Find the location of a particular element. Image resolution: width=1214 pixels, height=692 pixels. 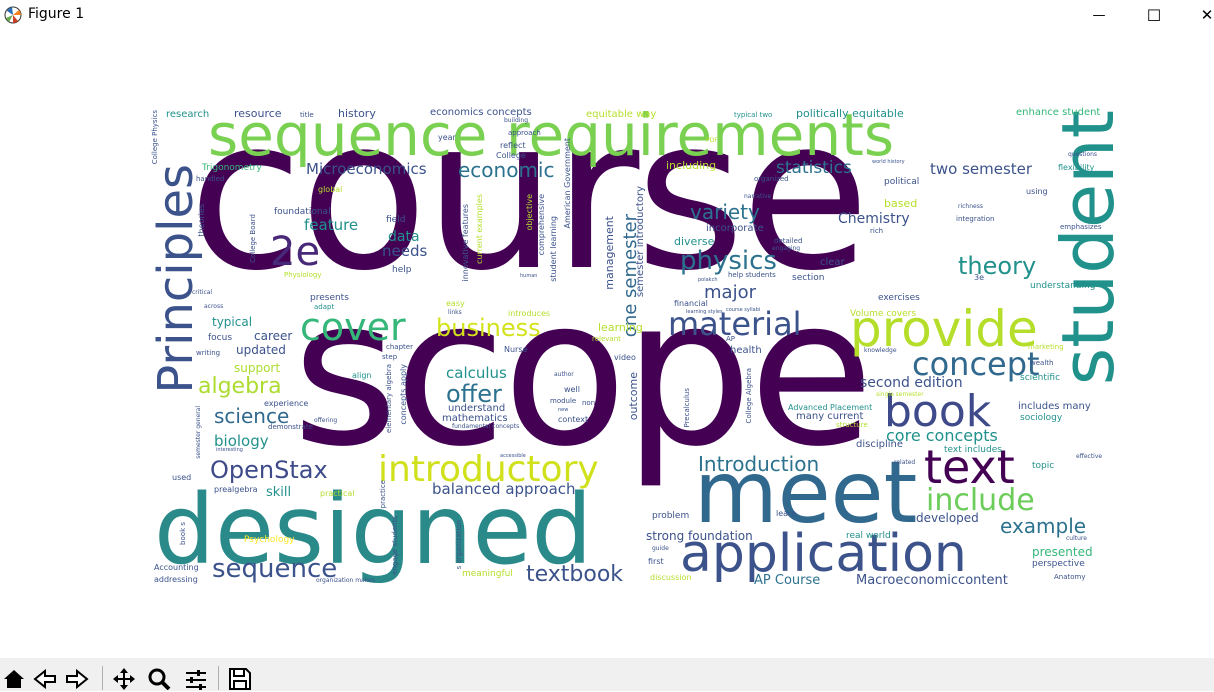

word-volume-covers: Volume covers is located at coordinates (883, 314).